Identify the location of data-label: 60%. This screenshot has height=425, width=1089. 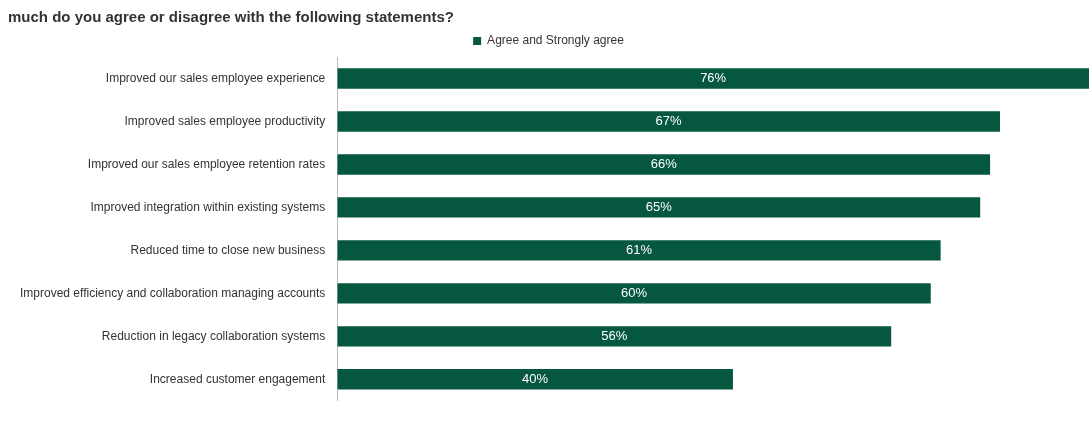
(634, 292).